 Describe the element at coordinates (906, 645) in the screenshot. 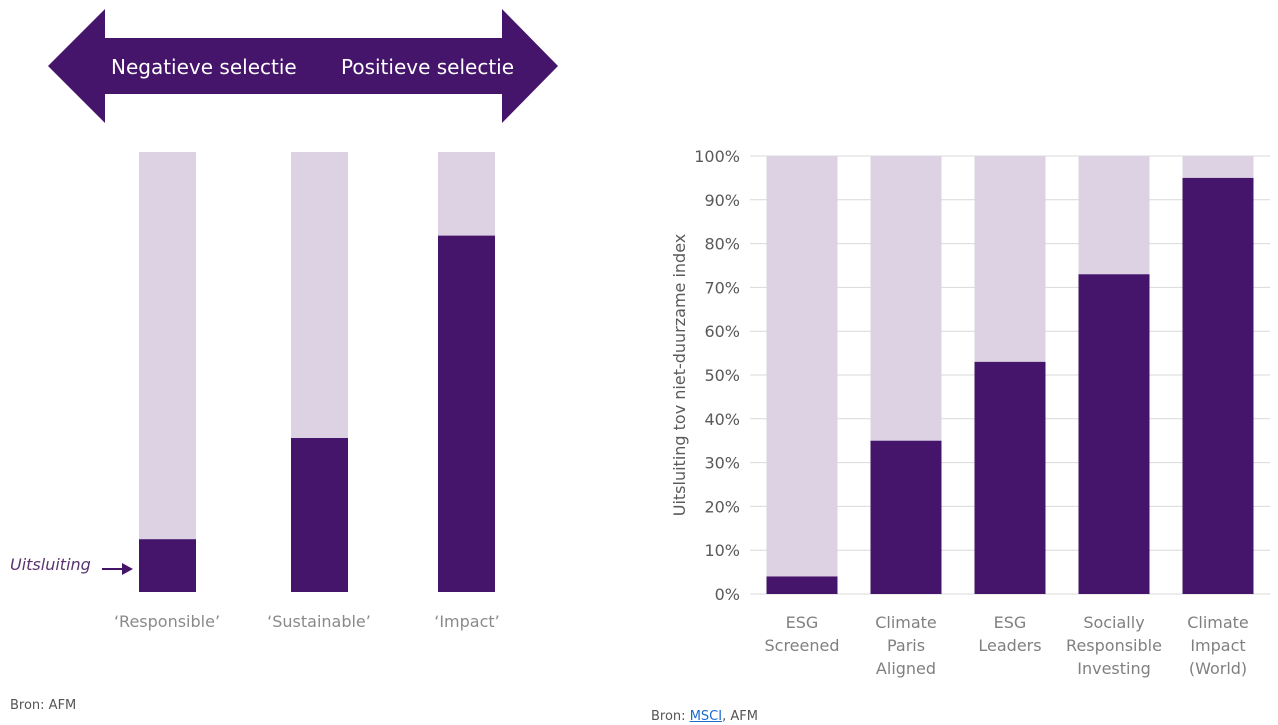

I see `right-category-label-1-line-1: Paris` at that location.